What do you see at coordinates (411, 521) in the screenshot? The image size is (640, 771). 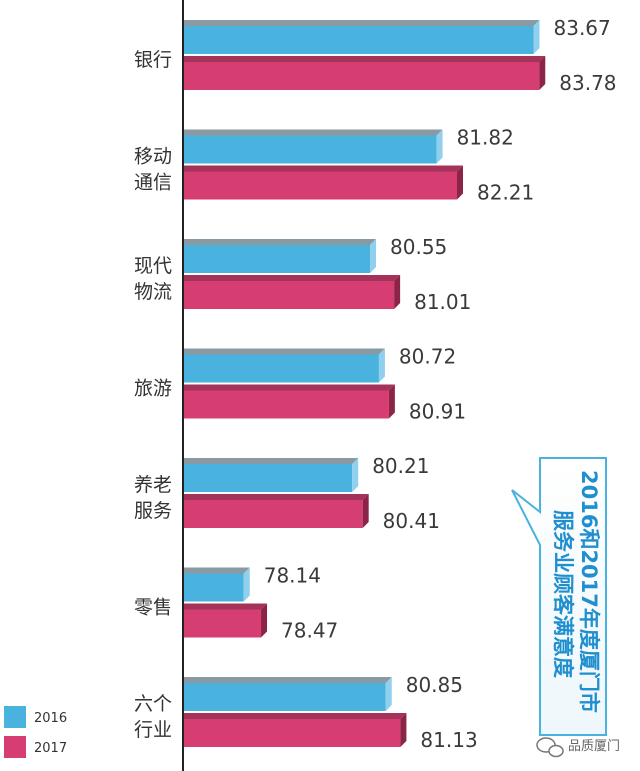 I see `value-label-2017-4: 80.41` at bounding box center [411, 521].